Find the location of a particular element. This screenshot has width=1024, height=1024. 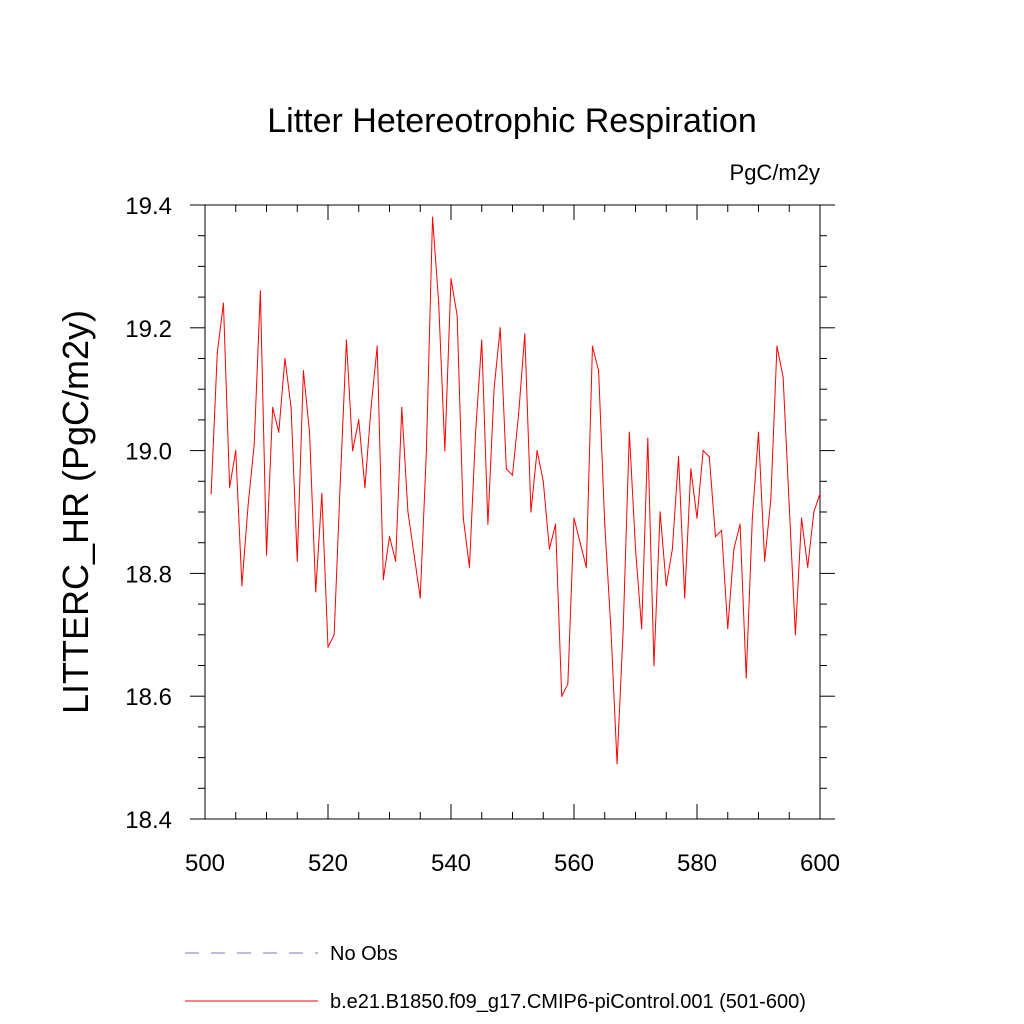

x-tick-label: 540 is located at coordinates (451, 863).